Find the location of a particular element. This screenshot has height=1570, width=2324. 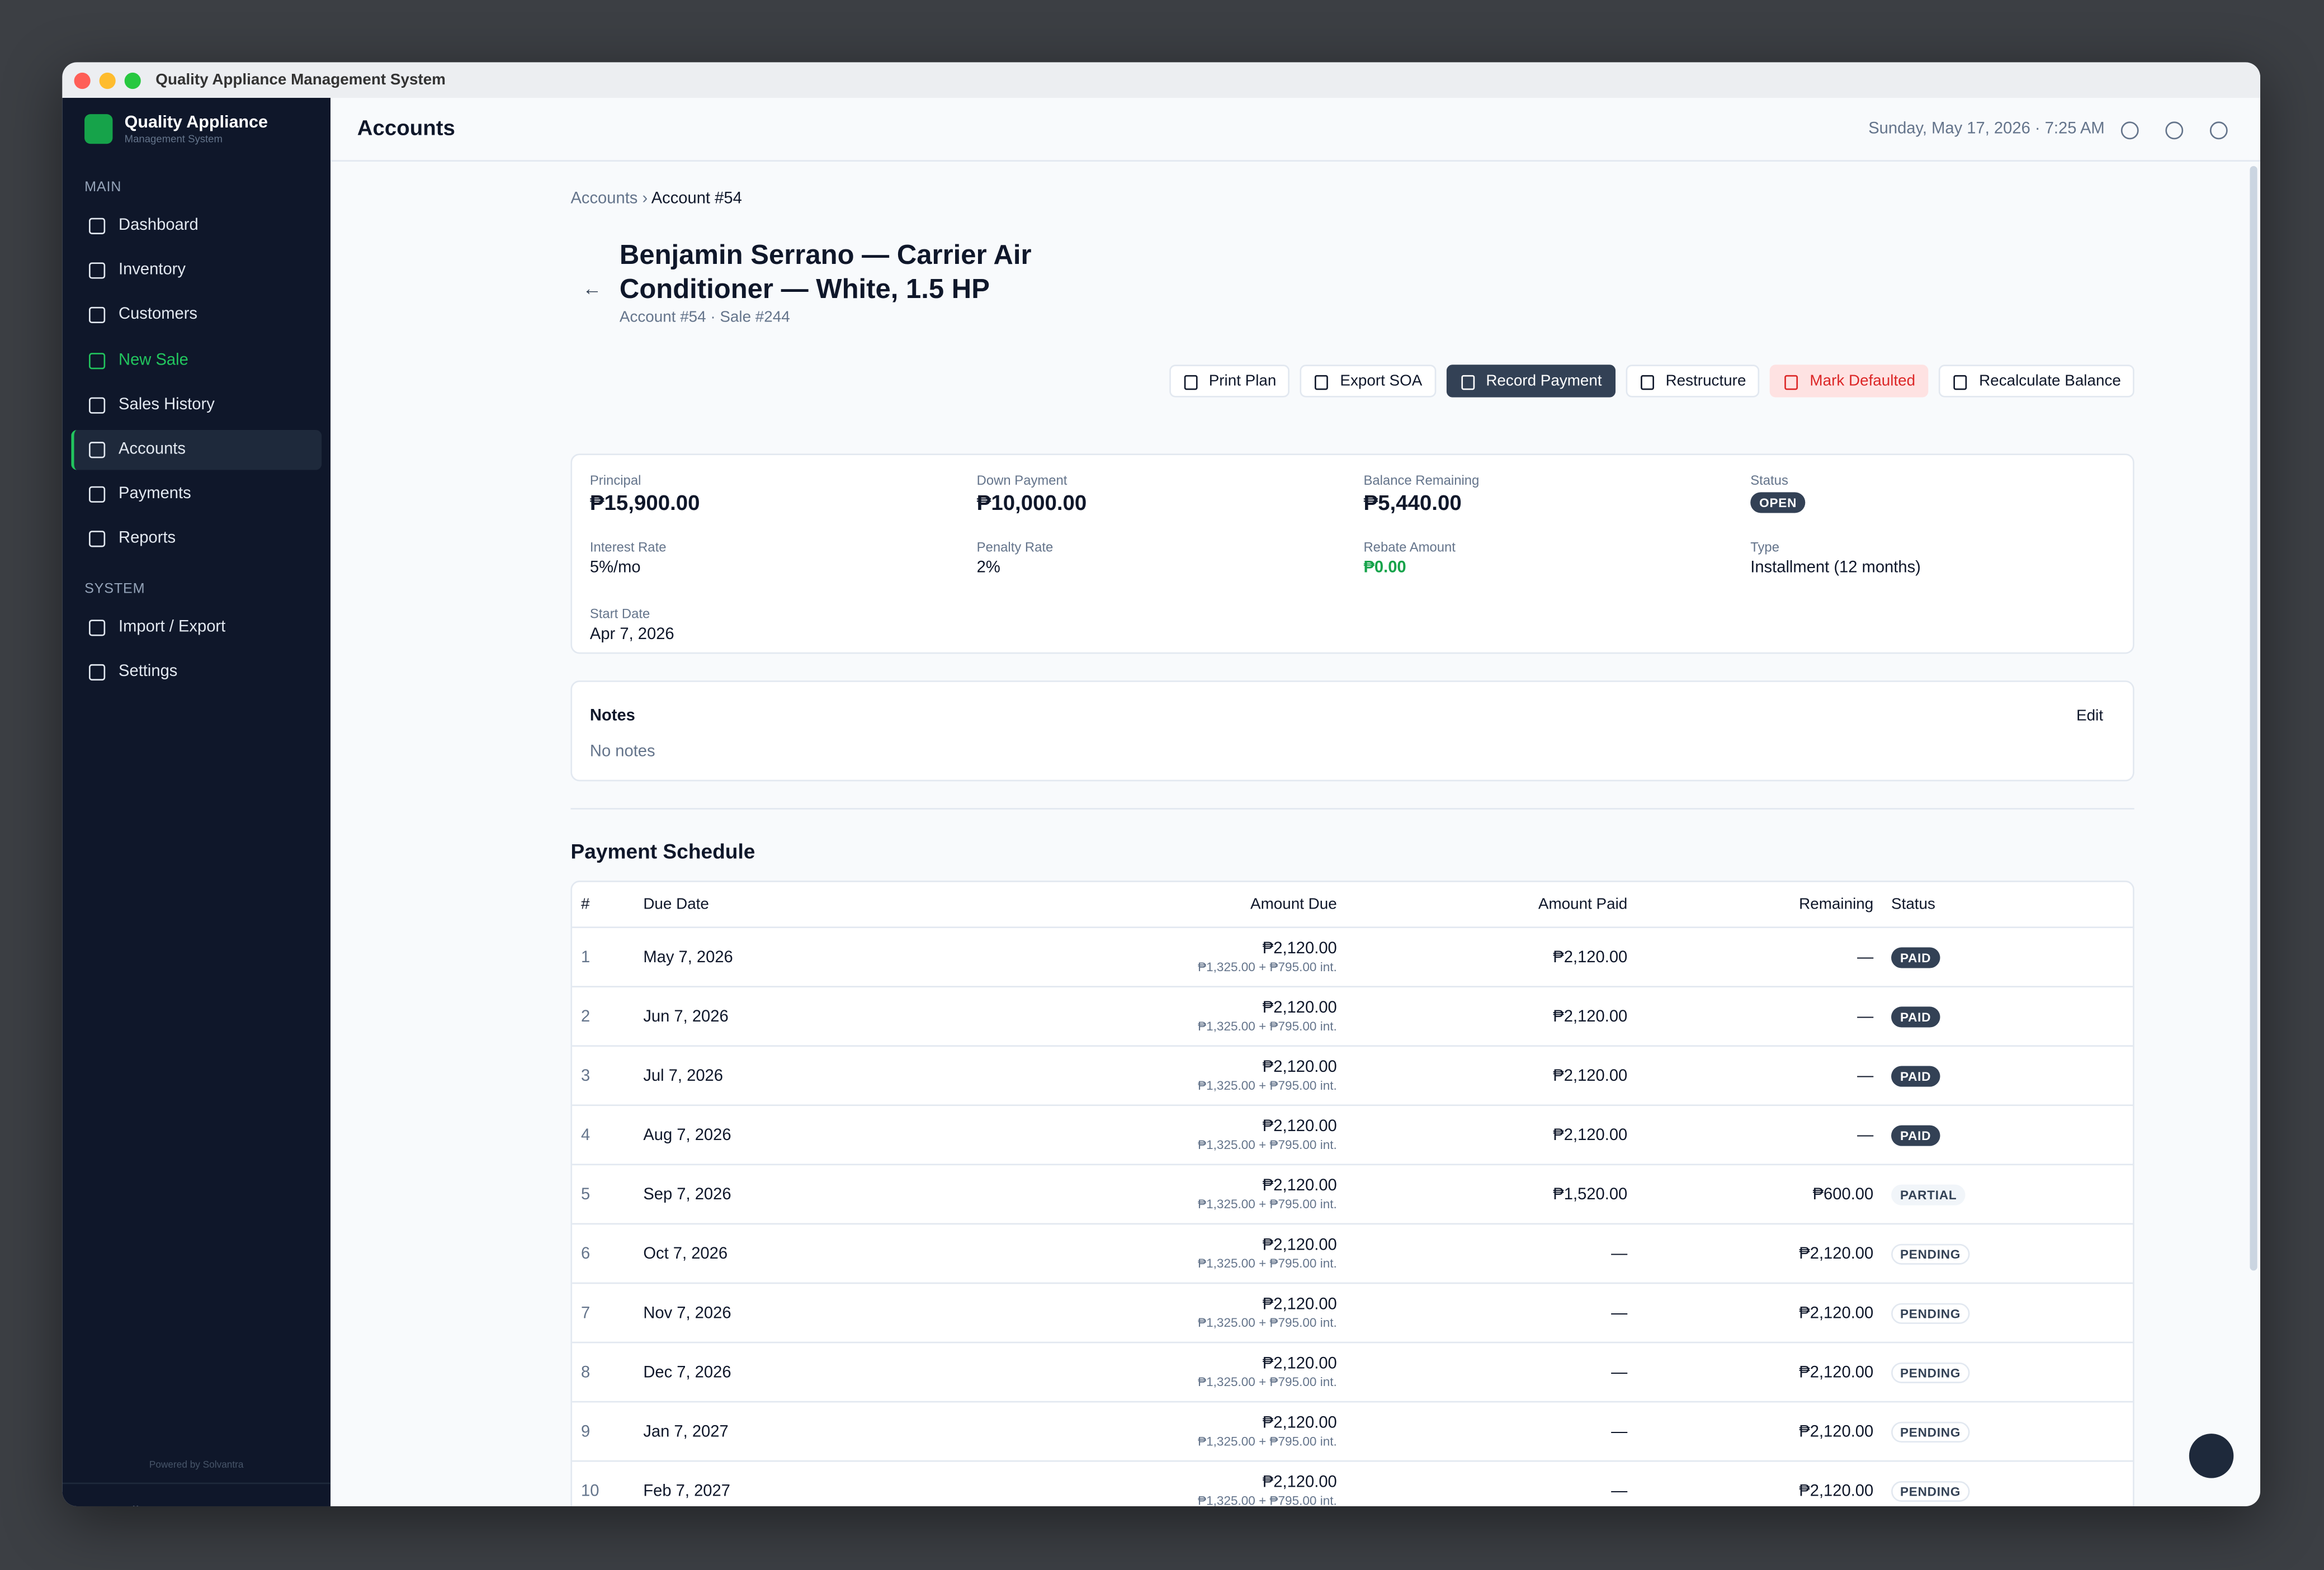

field-label: Down Payment is located at coordinates (1021, 480).